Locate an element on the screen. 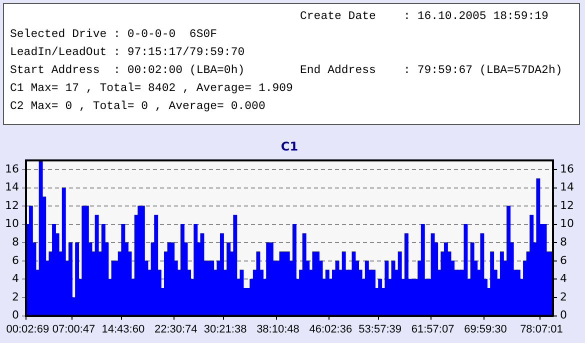  text: End Address : 79:59:67 (LBA=57DA2h) is located at coordinates (432, 71).